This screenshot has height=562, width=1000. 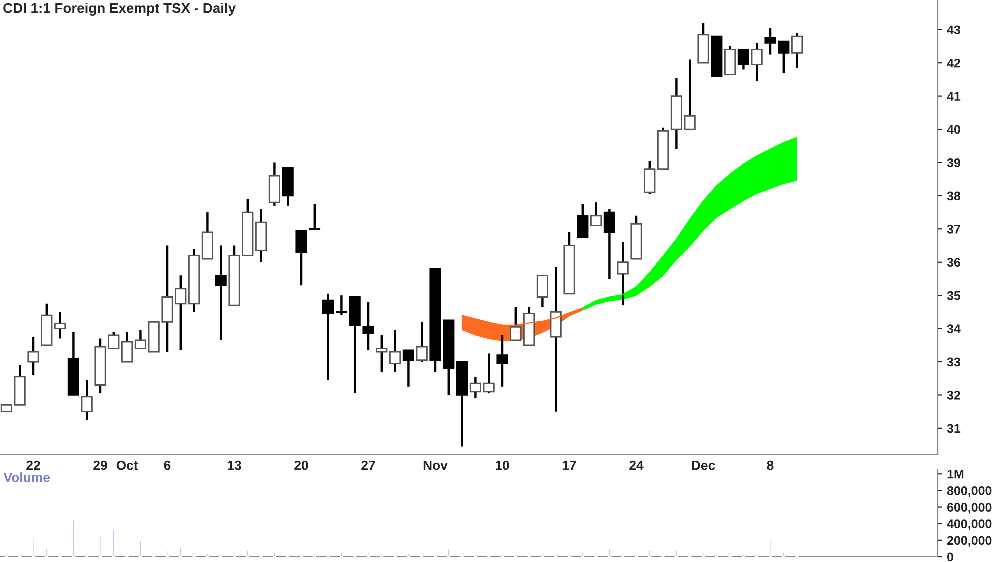 I want to click on y-axis-title: Volume, so click(x=27, y=477).